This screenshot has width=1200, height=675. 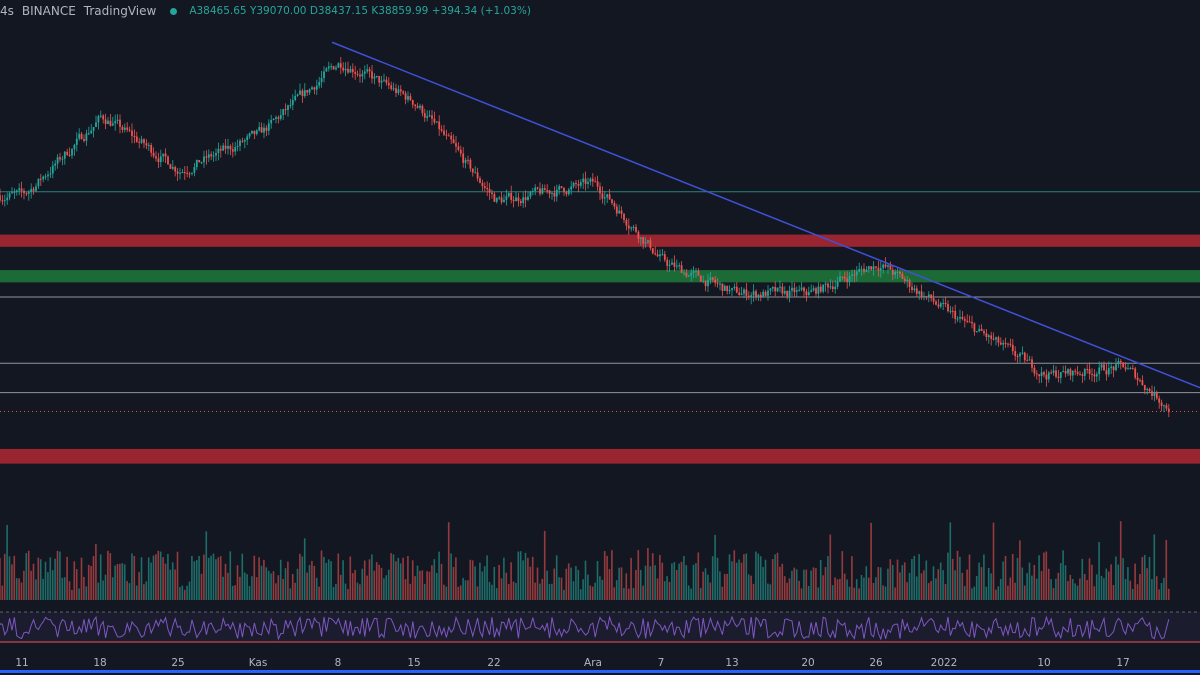 I want to click on volume-pane, so click(x=585, y=560).